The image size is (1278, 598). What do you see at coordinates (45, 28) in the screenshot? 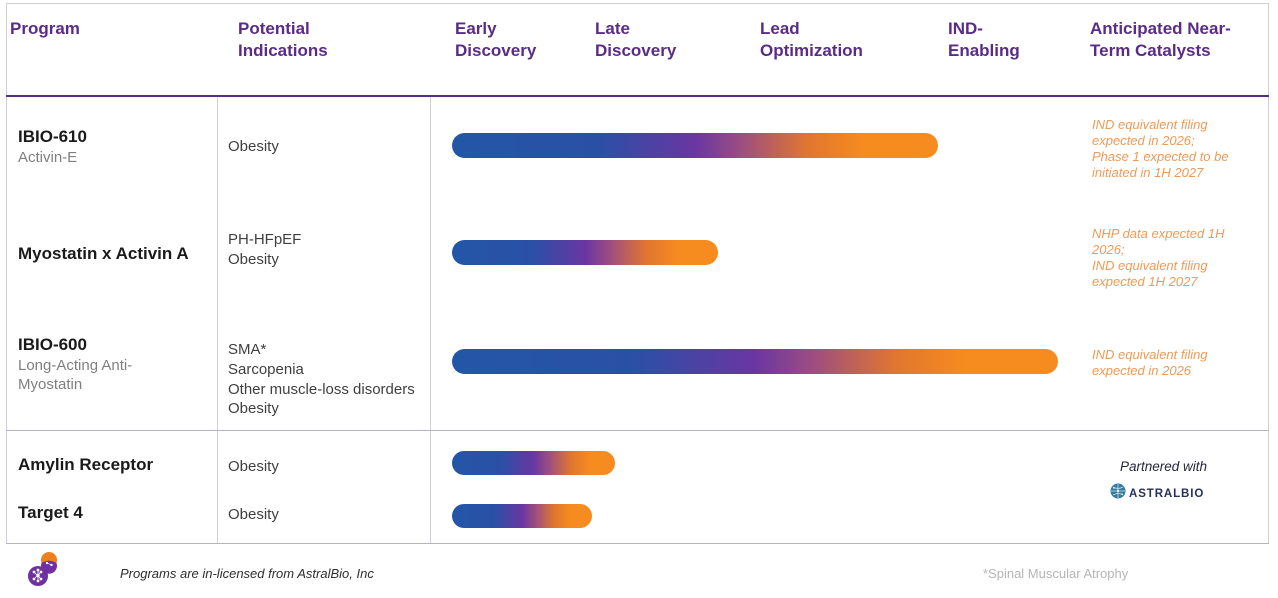
I see `column-header-program: Program` at bounding box center [45, 28].